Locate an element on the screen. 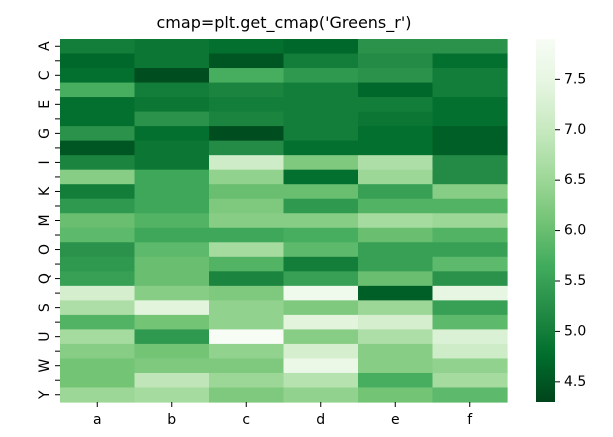  colorbar-tick-label: 7.5 is located at coordinates (575, 79).